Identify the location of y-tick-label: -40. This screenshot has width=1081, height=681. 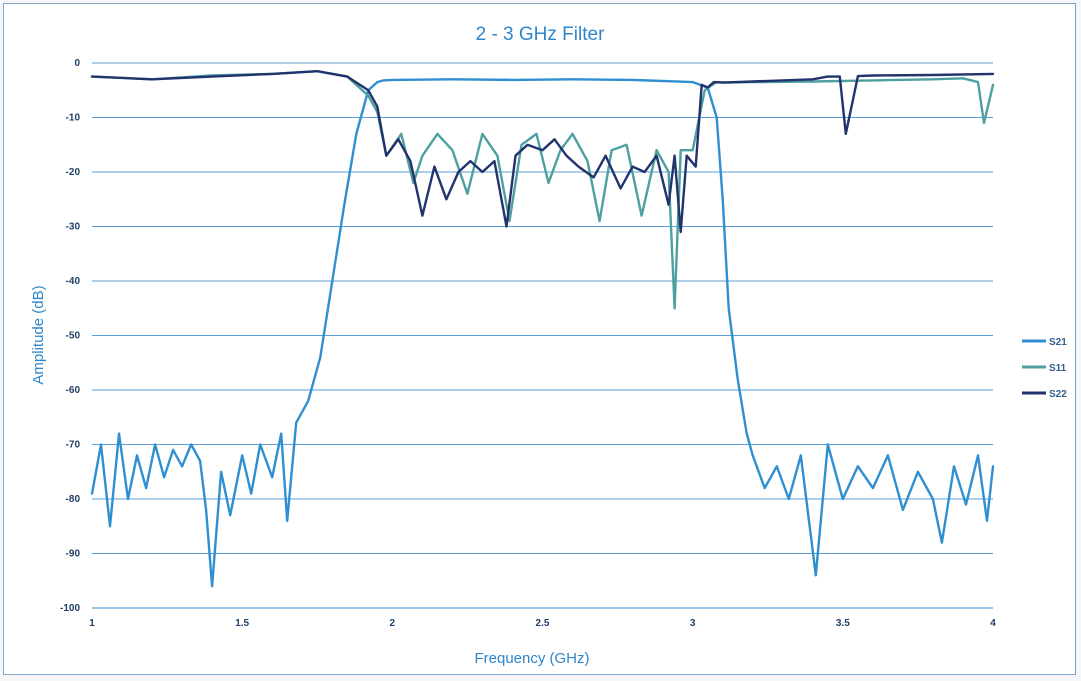
(73, 281).